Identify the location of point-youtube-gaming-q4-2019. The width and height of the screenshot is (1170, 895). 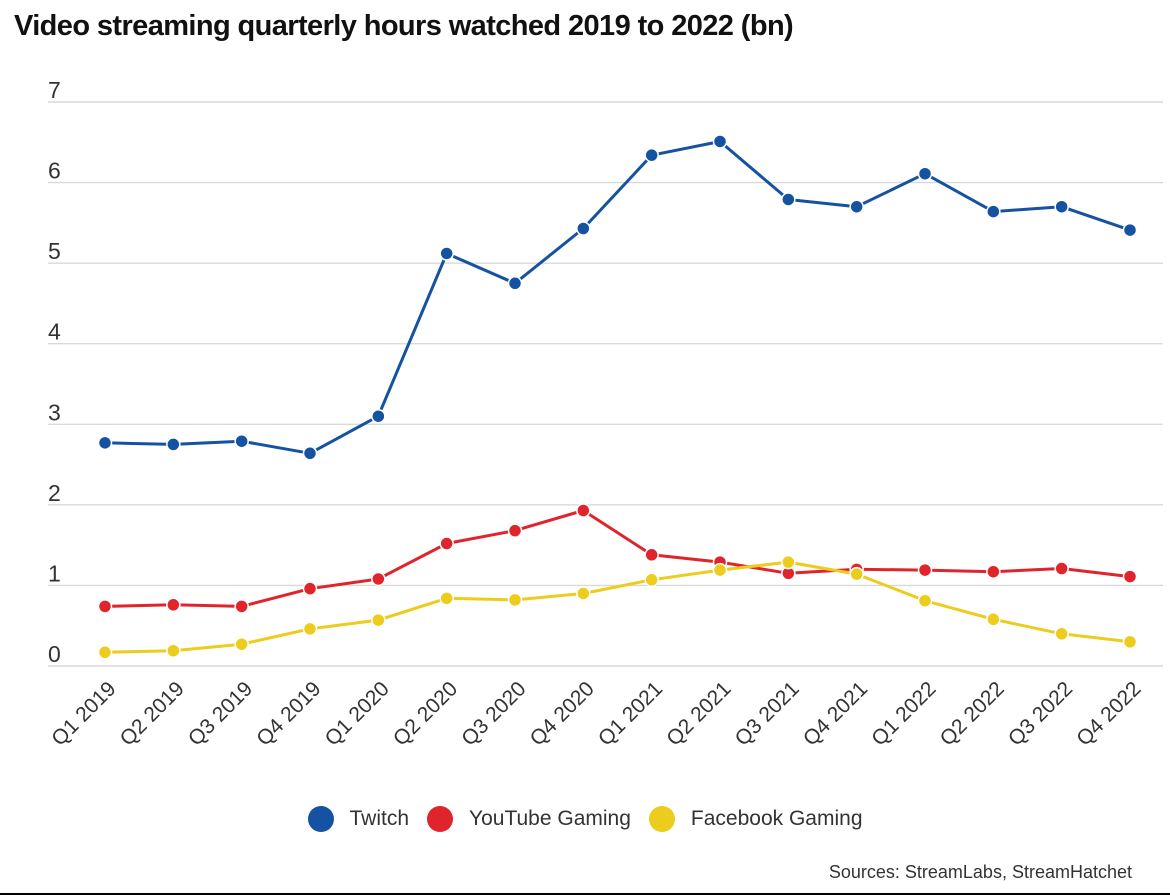
(310, 588).